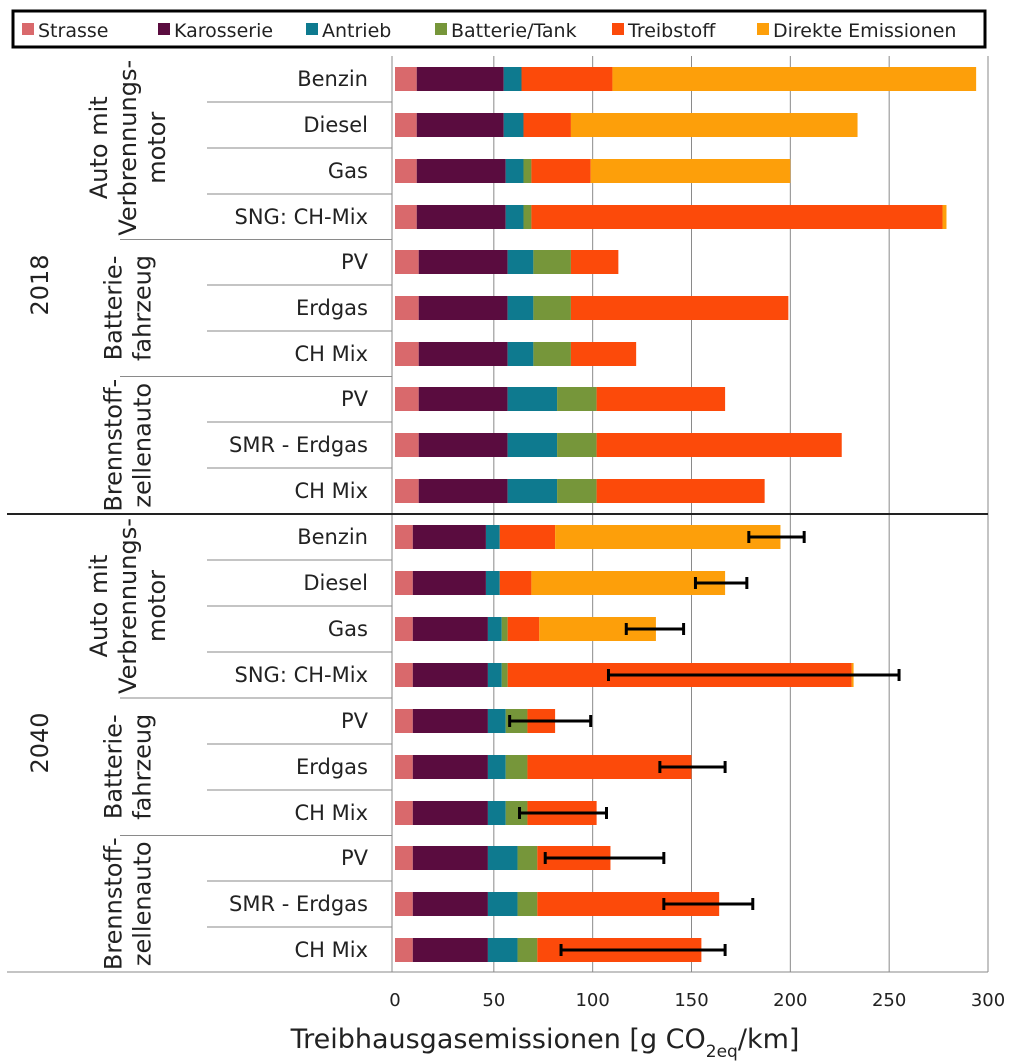  Describe the element at coordinates (697, 1000) in the screenshot. I see `x-axis-ticks: 0 50 100 150 200 250 300` at that location.